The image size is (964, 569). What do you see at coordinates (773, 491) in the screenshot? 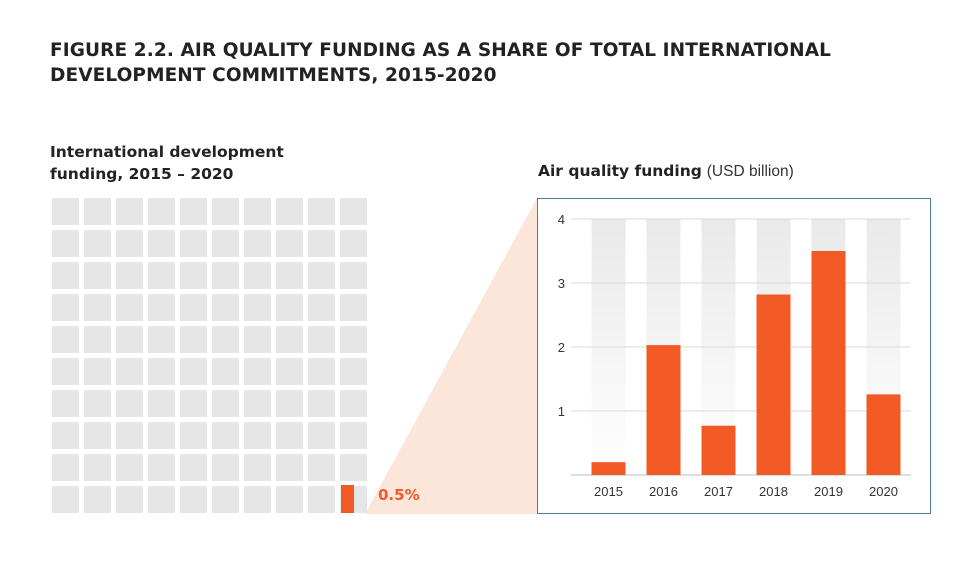
I see `x-tick-label: 2018` at bounding box center [773, 491].